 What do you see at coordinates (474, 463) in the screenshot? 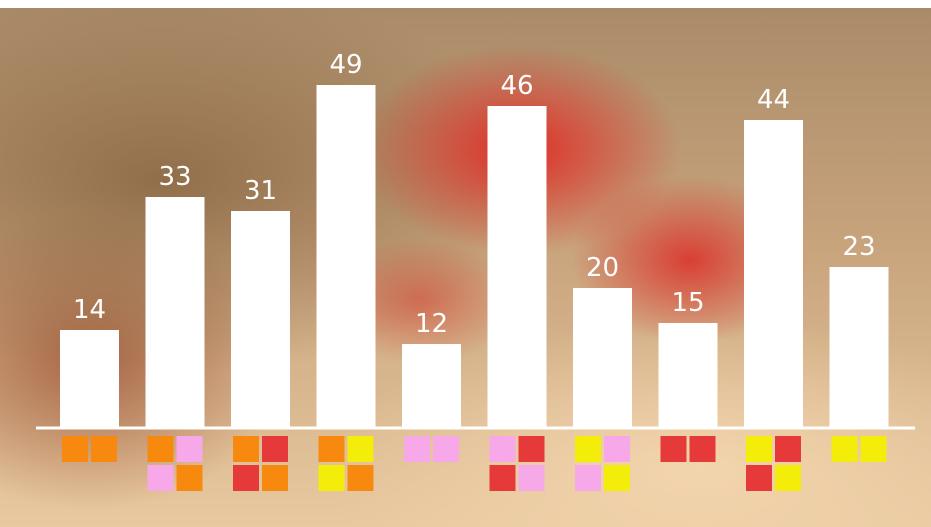
I see `category-markers-group` at bounding box center [474, 463].